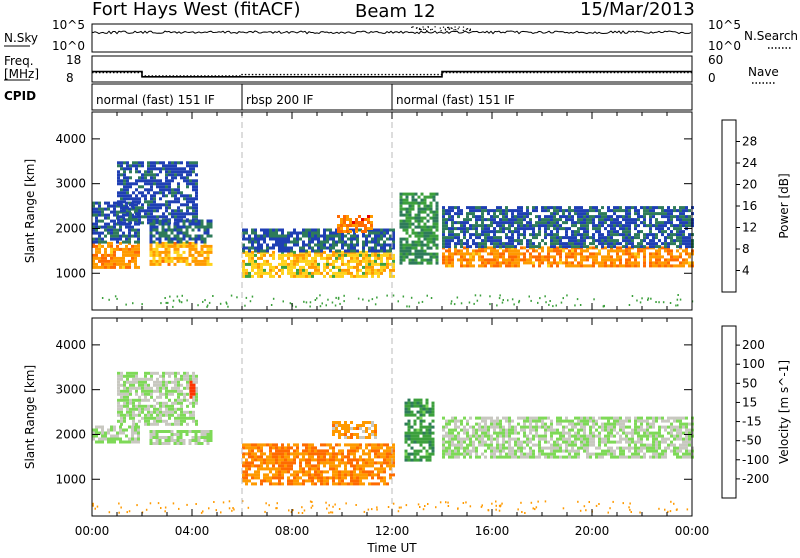 The height and width of the screenshot is (558, 800). I want to click on y-axis-label: Slant Range [km], so click(30, 211).